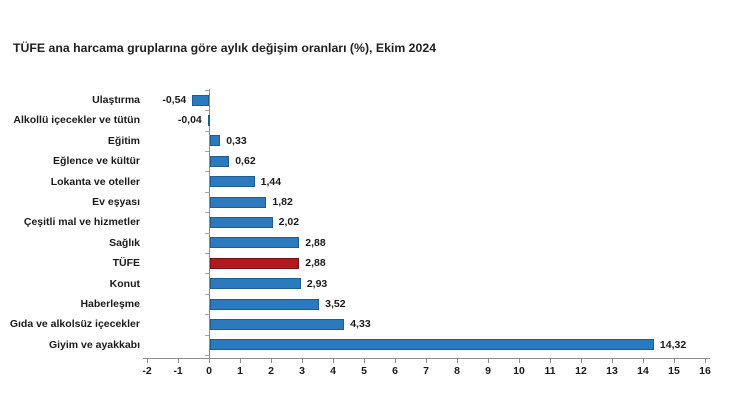 Image resolution: width=730 pixels, height=420 pixels. I want to click on category-label: Giyim ve ayakkabı, so click(94, 344).